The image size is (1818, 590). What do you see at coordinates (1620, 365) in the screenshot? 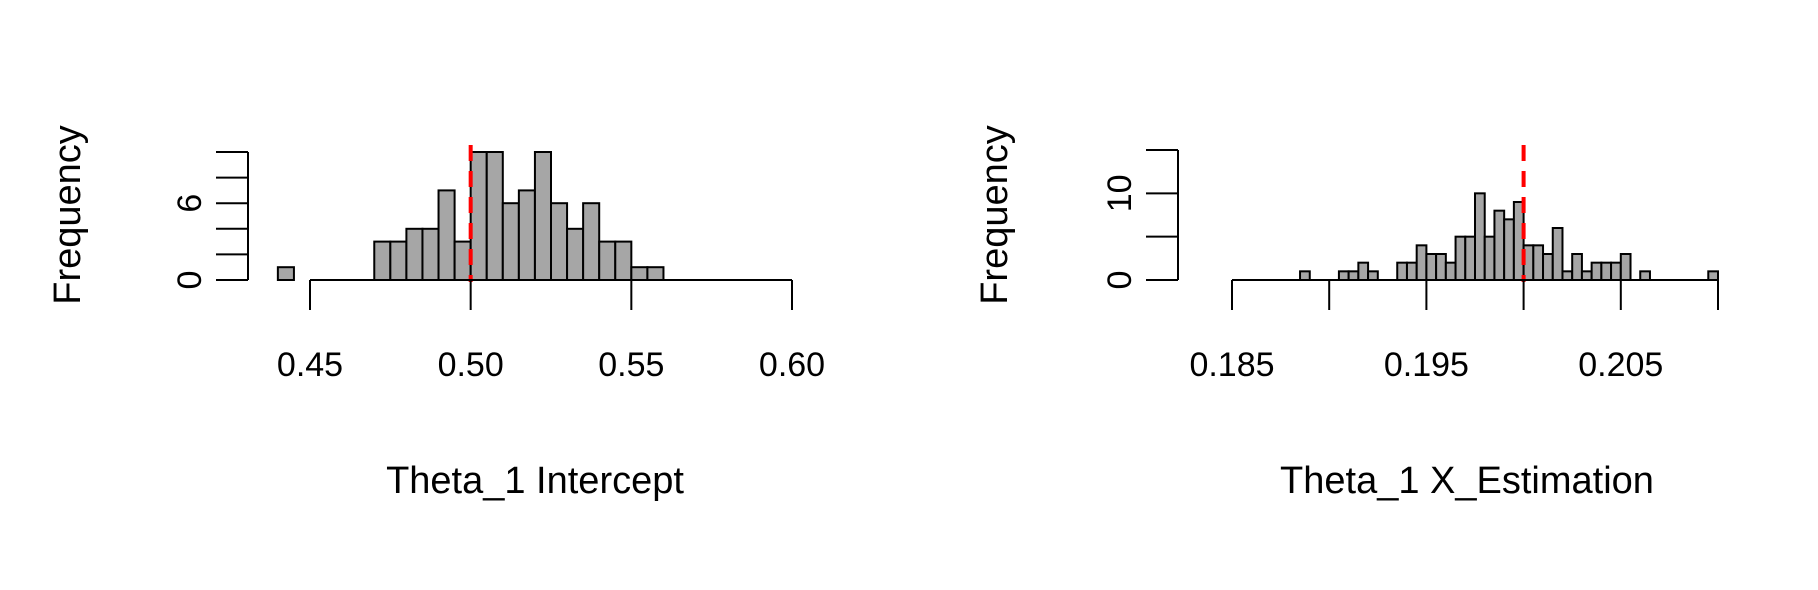
I see `x-tick-label: 0.205` at bounding box center [1620, 365].